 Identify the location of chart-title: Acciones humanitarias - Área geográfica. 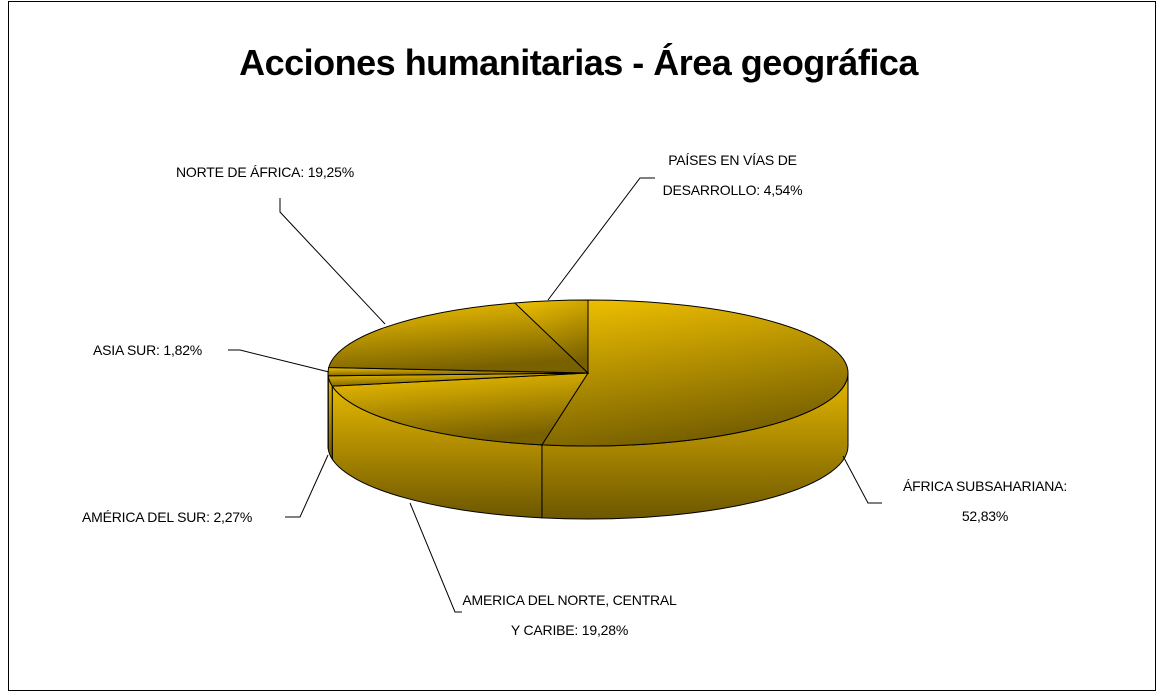
(578, 62).